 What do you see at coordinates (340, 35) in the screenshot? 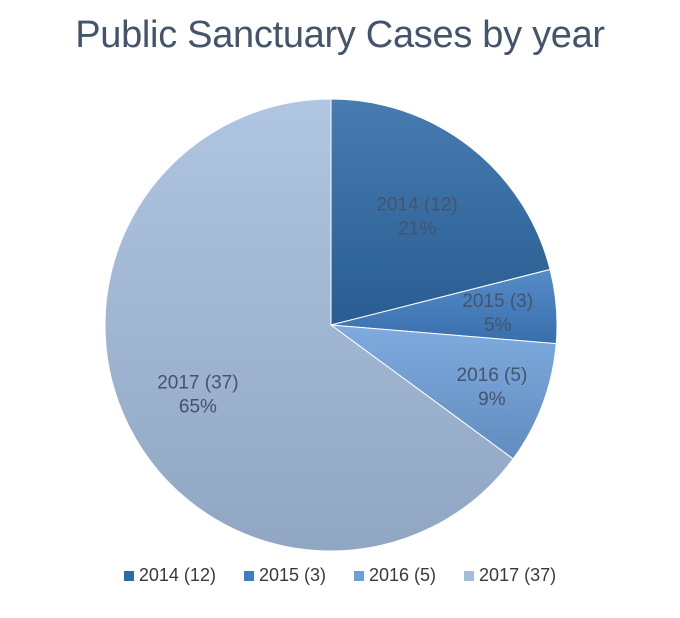
I see `chart-title: Public Sanctuary Cases by year` at bounding box center [340, 35].